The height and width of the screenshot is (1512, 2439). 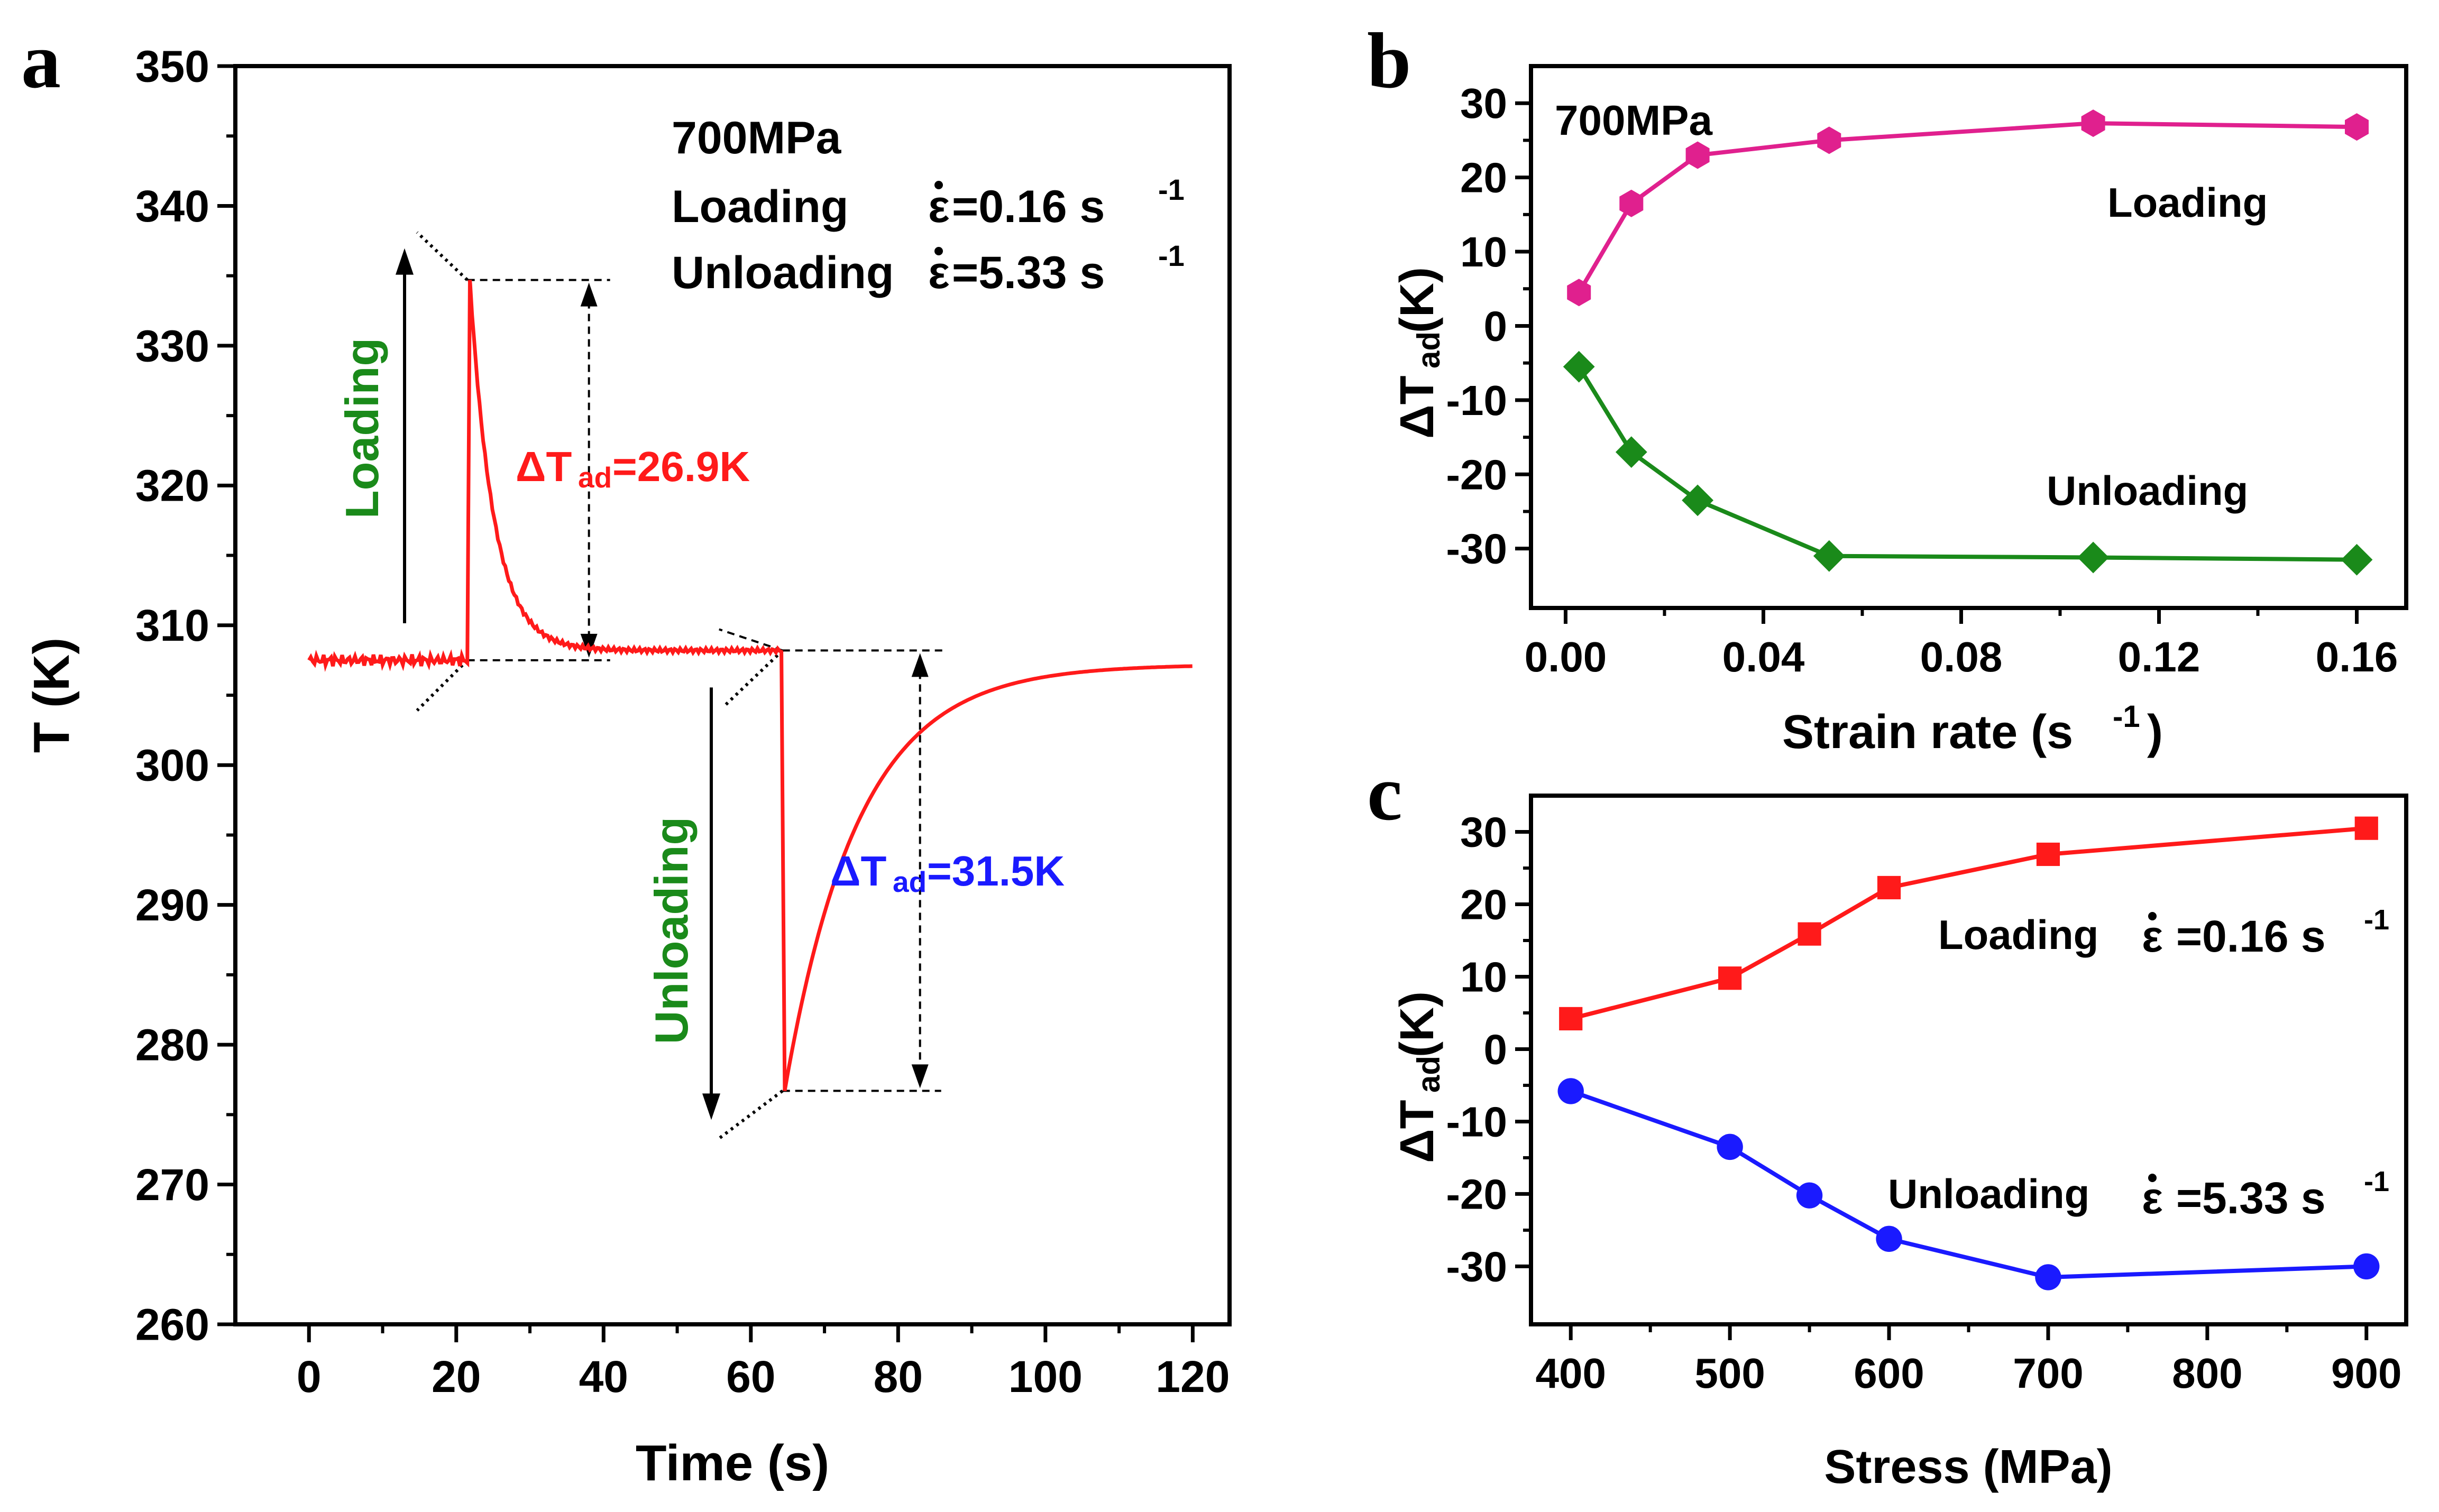 What do you see at coordinates (1633, 121) in the screenshot?
I see `panel-b-stress-note: 700MPa` at bounding box center [1633, 121].